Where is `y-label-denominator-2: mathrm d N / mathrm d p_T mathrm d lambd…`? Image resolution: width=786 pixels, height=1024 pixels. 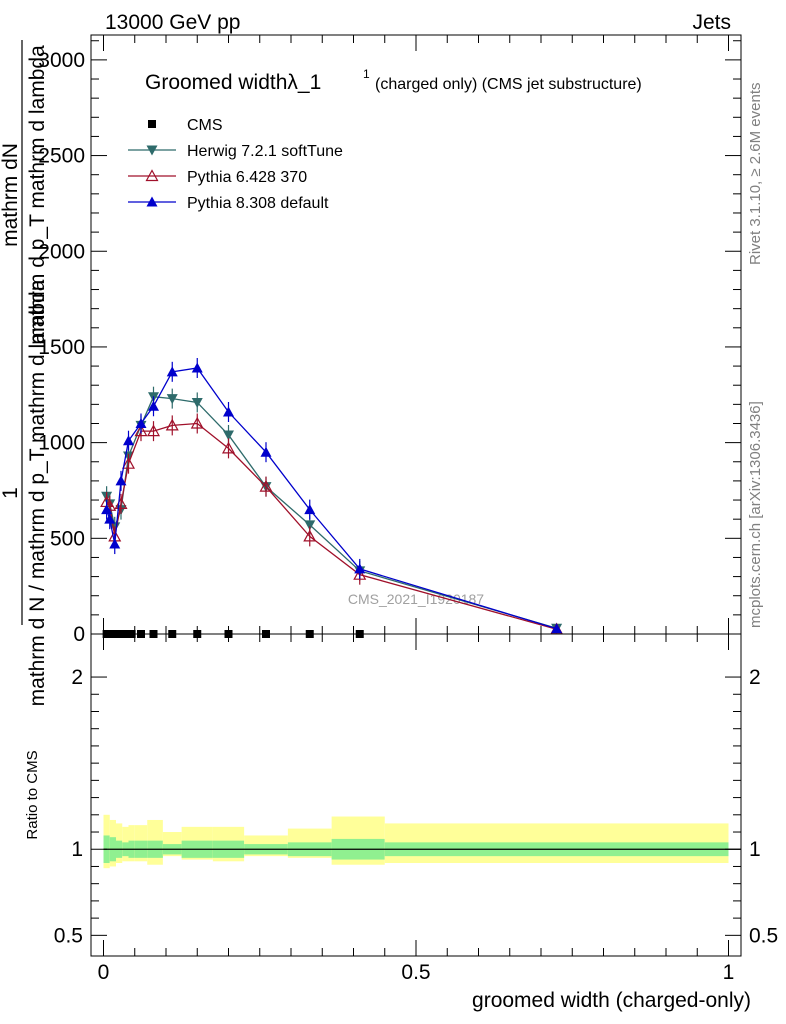 y-label-denominator-2: mathrm d N / mathrm d p_T mathrm d lambd… is located at coordinates (37, 492).